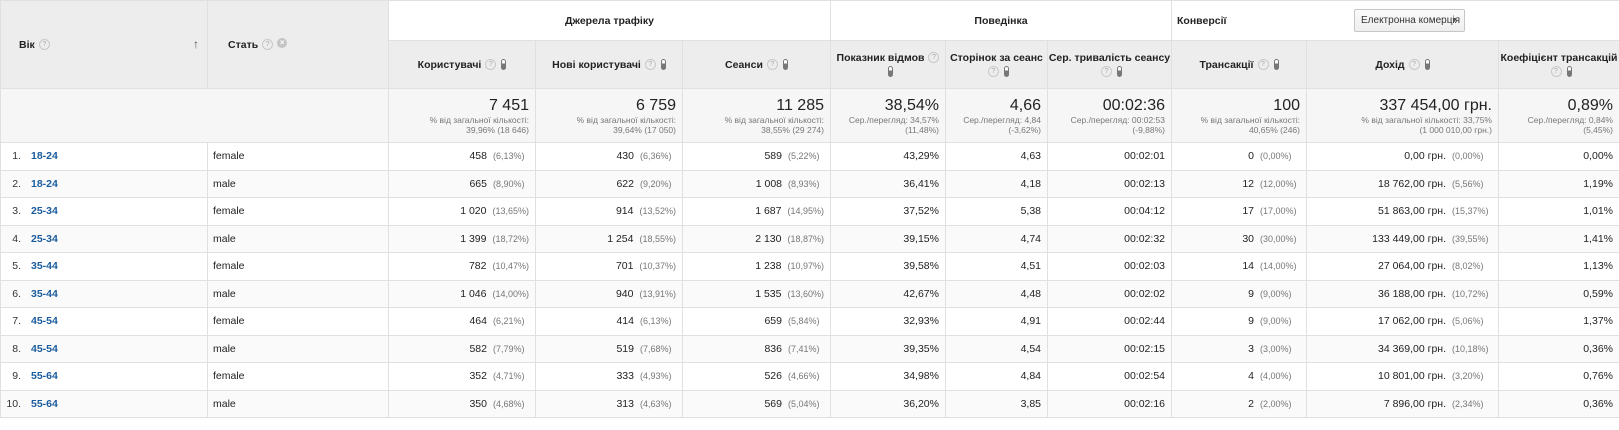 The width and height of the screenshot is (1619, 430). I want to click on cell-sessions: 589 (5,22%), so click(756, 156).